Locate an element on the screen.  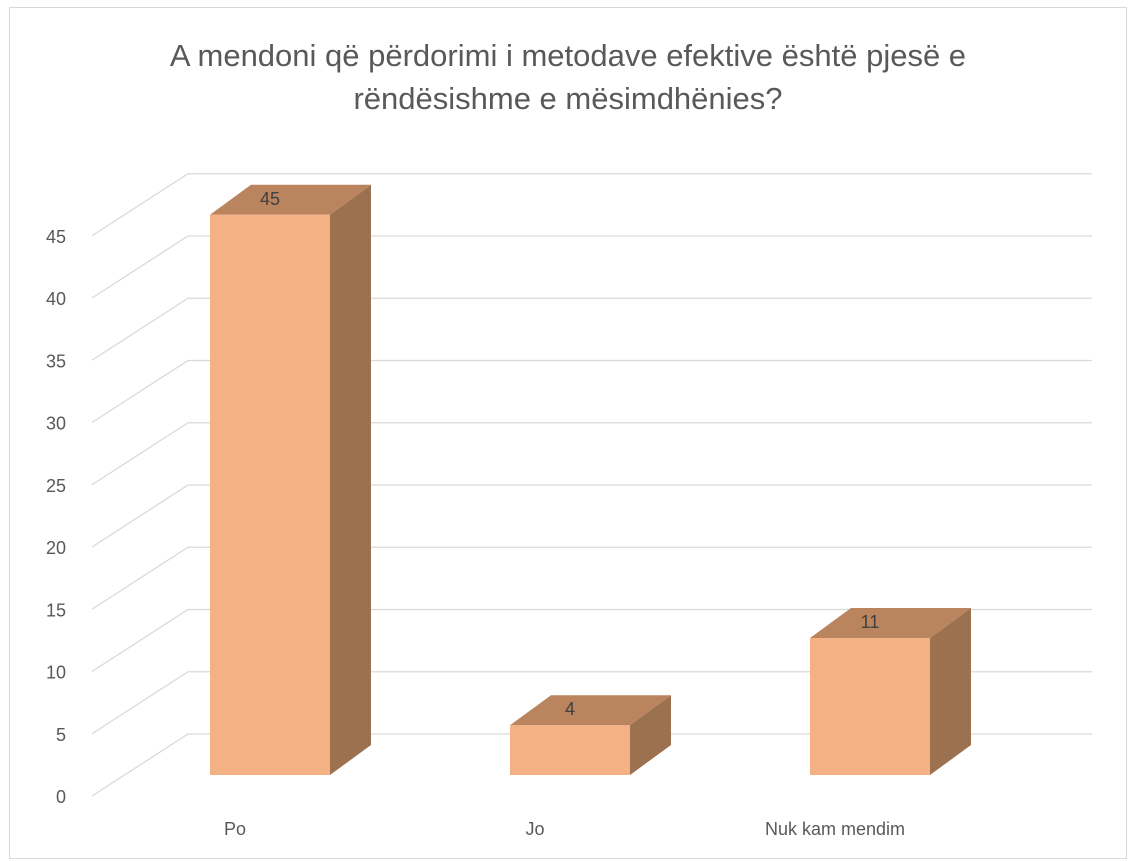
y-tick-label: 25 is located at coordinates (56, 486).